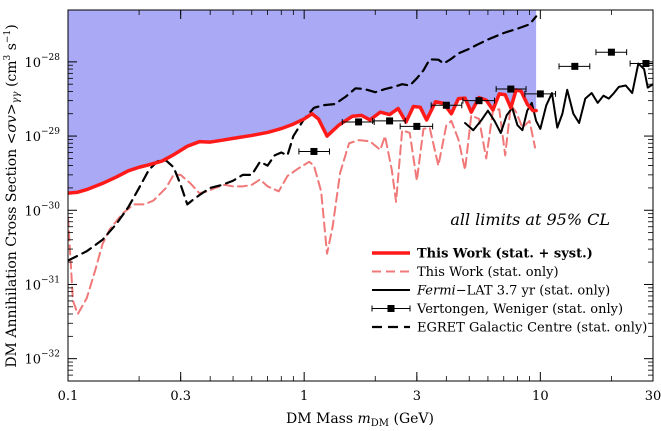 This screenshot has height=431, width=661. I want to click on legend-label: This Work (stat. only), so click(488, 272).